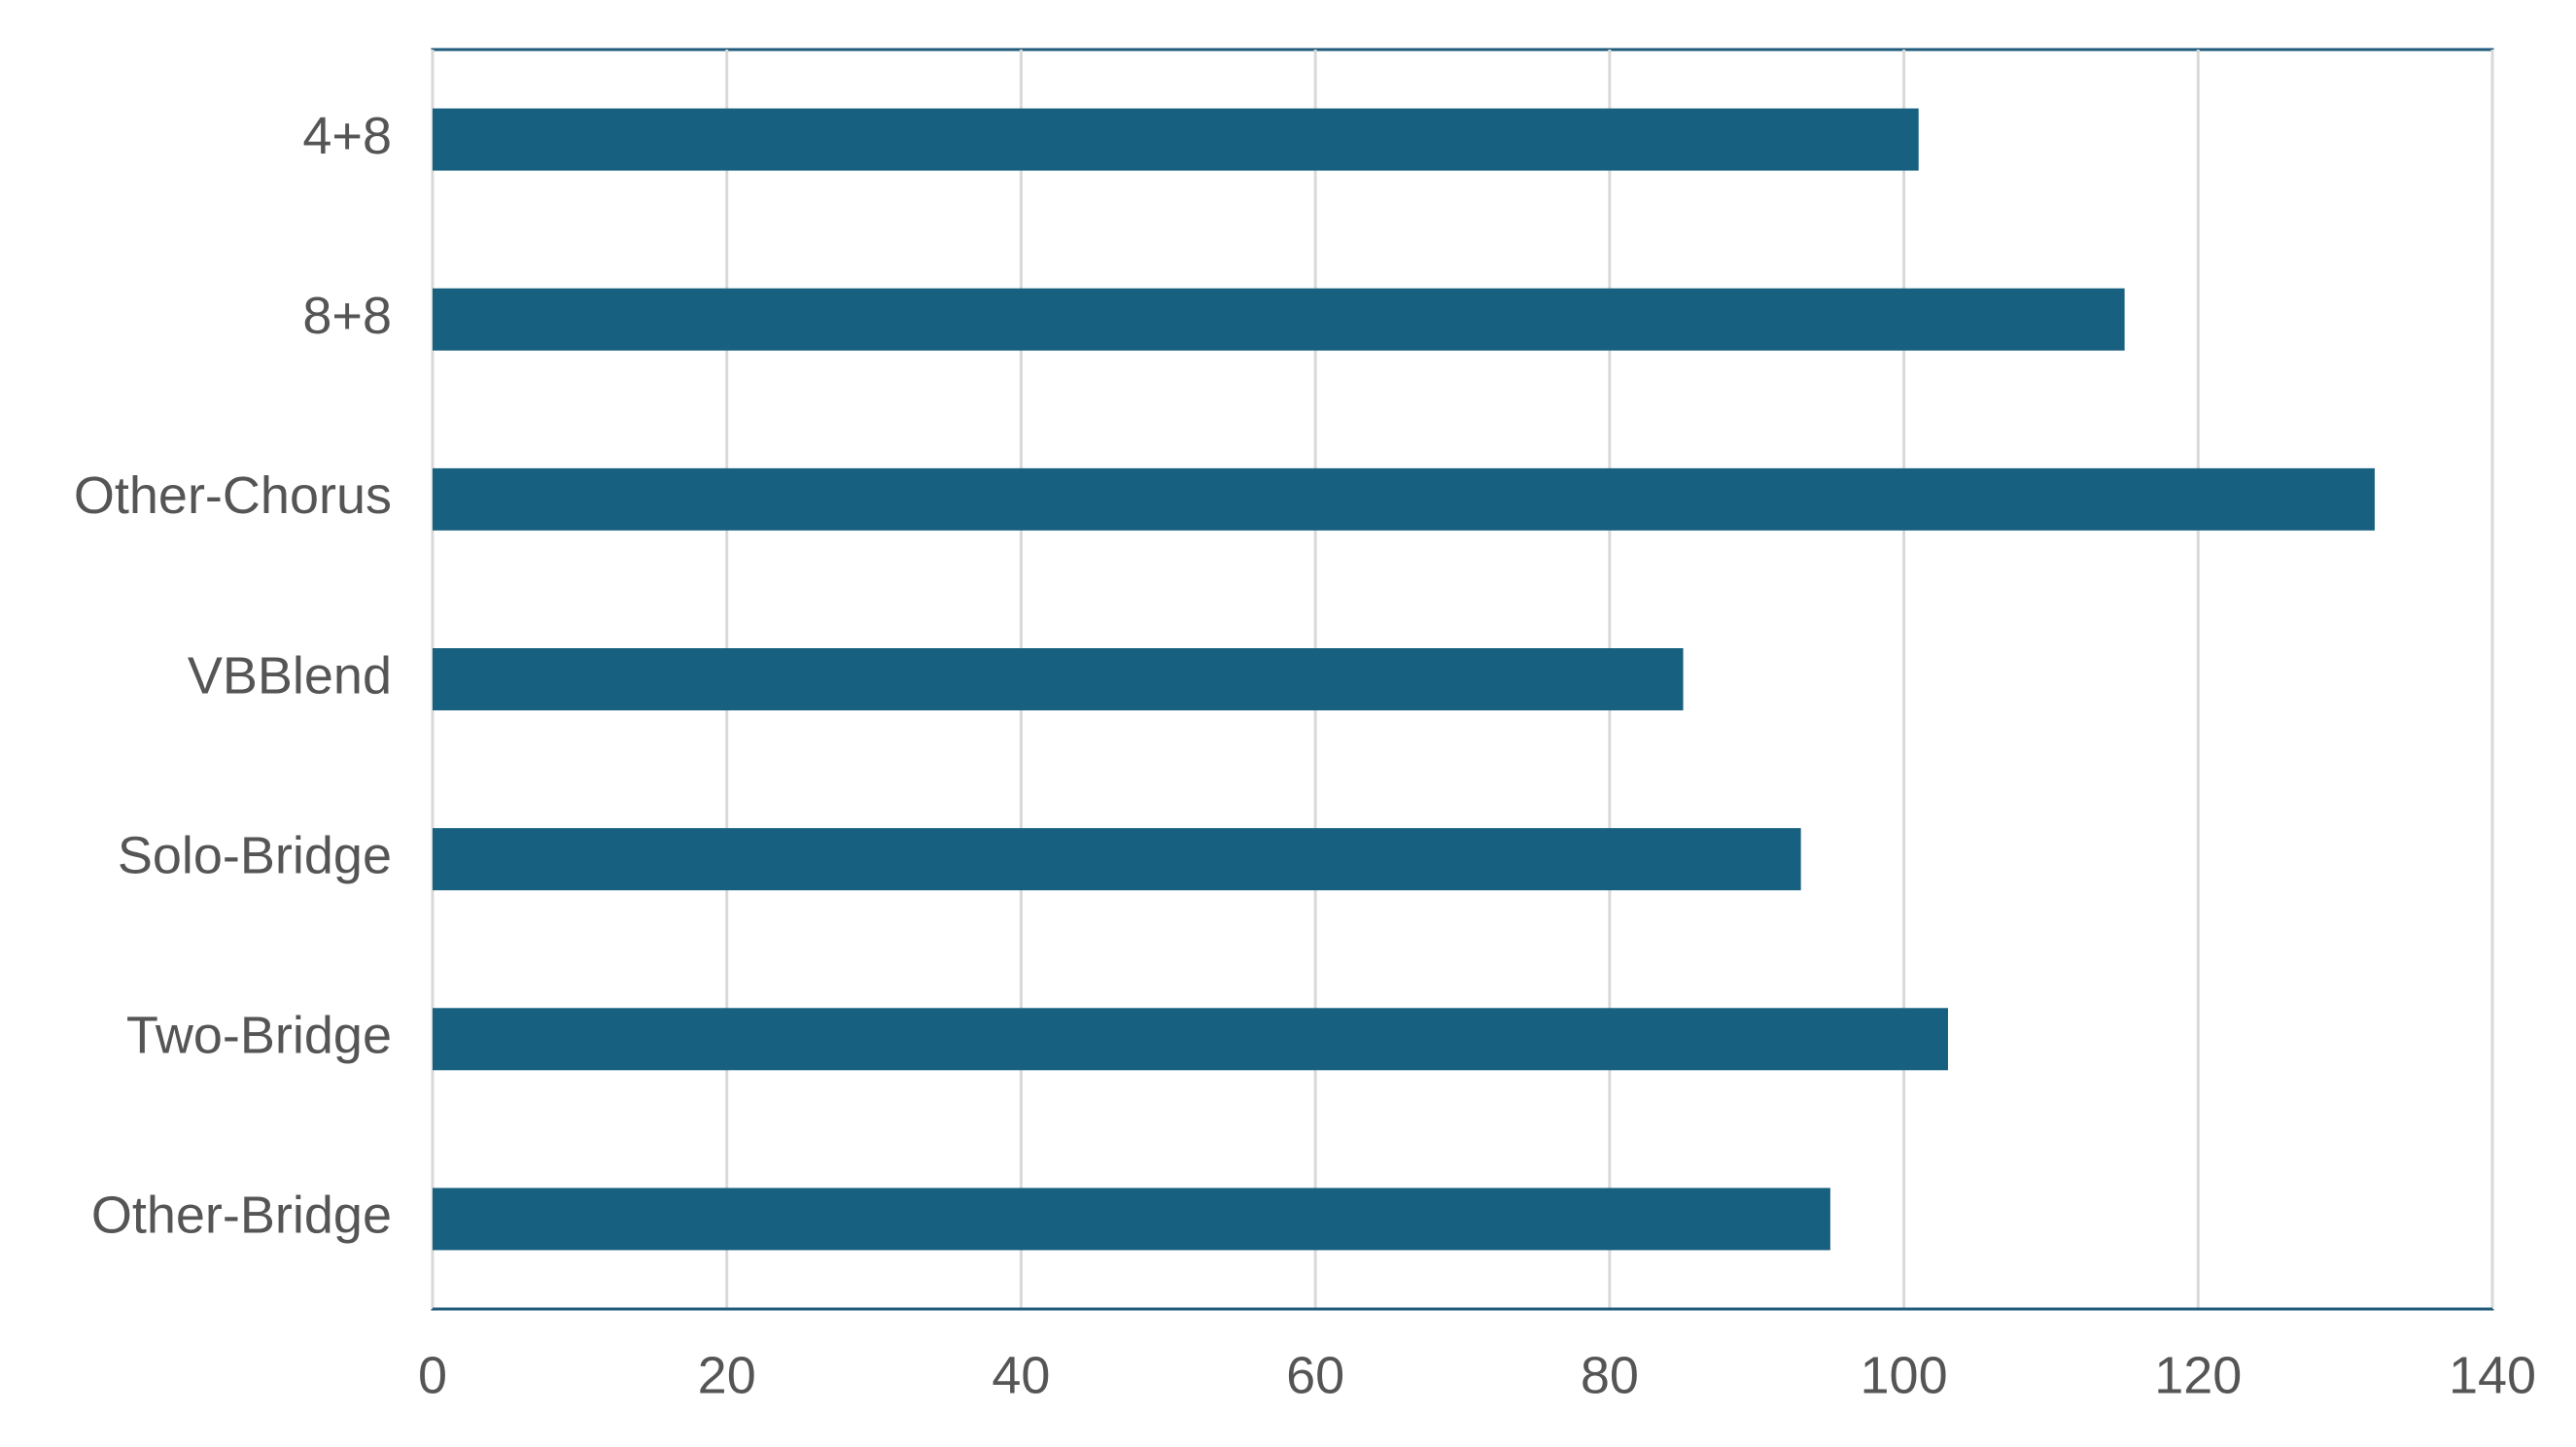 The height and width of the screenshot is (1447, 2576). Describe the element at coordinates (2198, 1375) in the screenshot. I see `x-tick-label: 120` at that location.